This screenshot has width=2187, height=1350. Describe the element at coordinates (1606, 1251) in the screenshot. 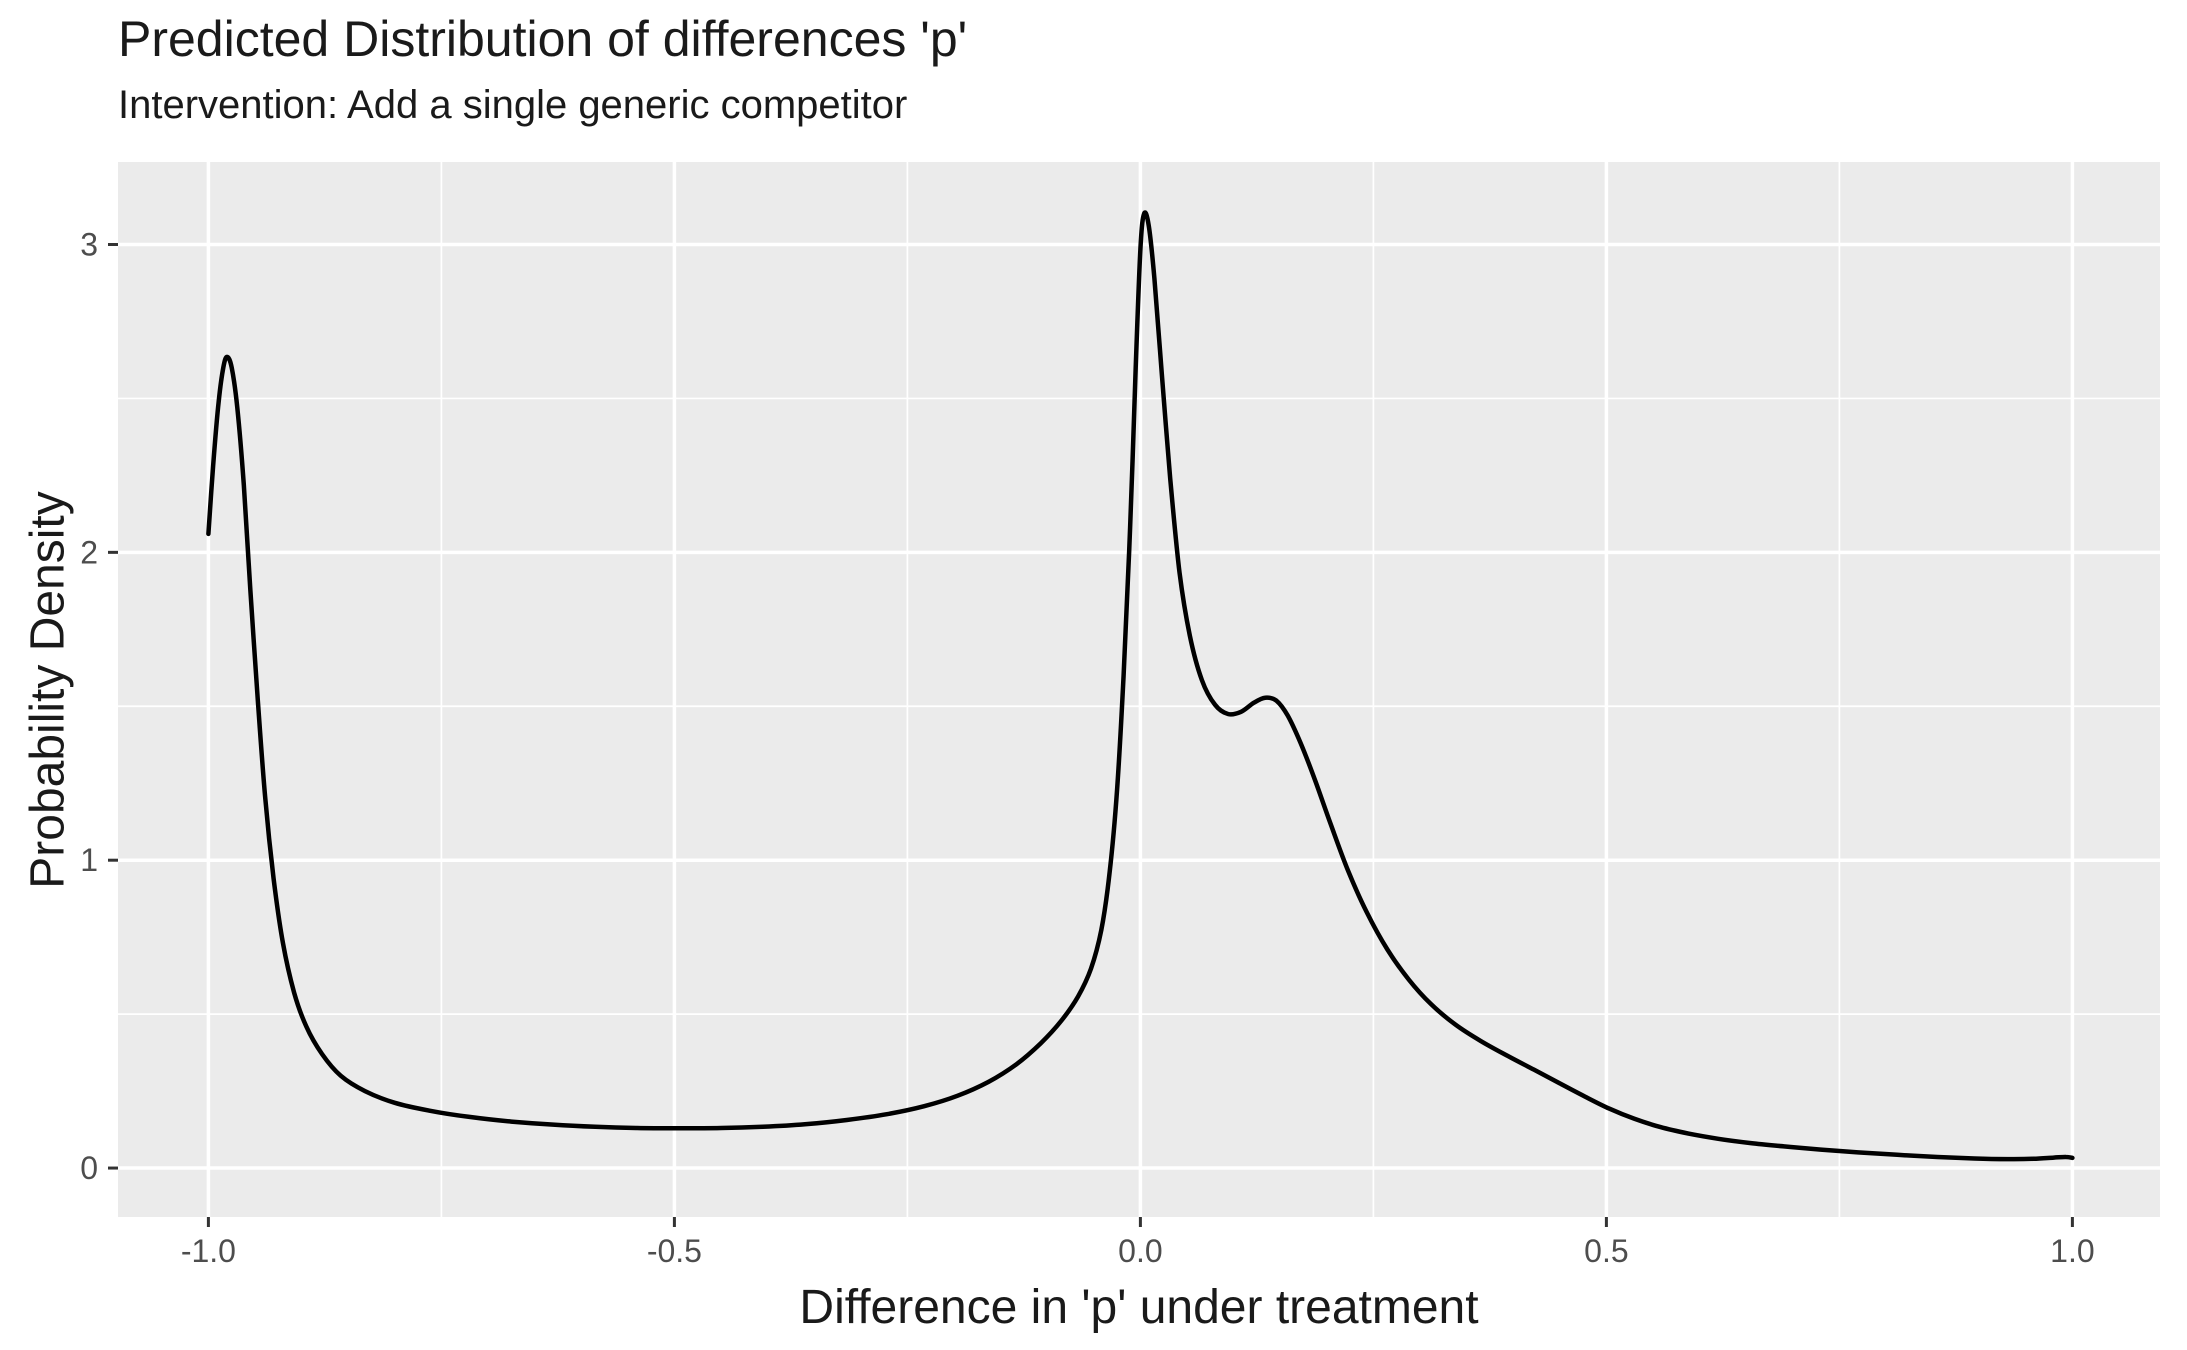

I see `x-tick-label: 0.5` at that location.